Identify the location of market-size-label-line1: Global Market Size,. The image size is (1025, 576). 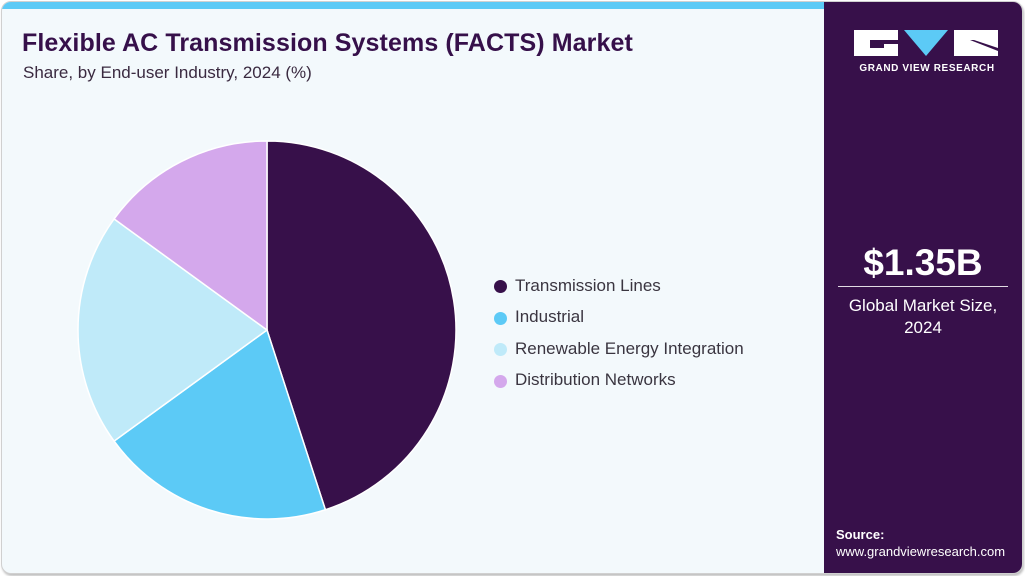
(923, 305).